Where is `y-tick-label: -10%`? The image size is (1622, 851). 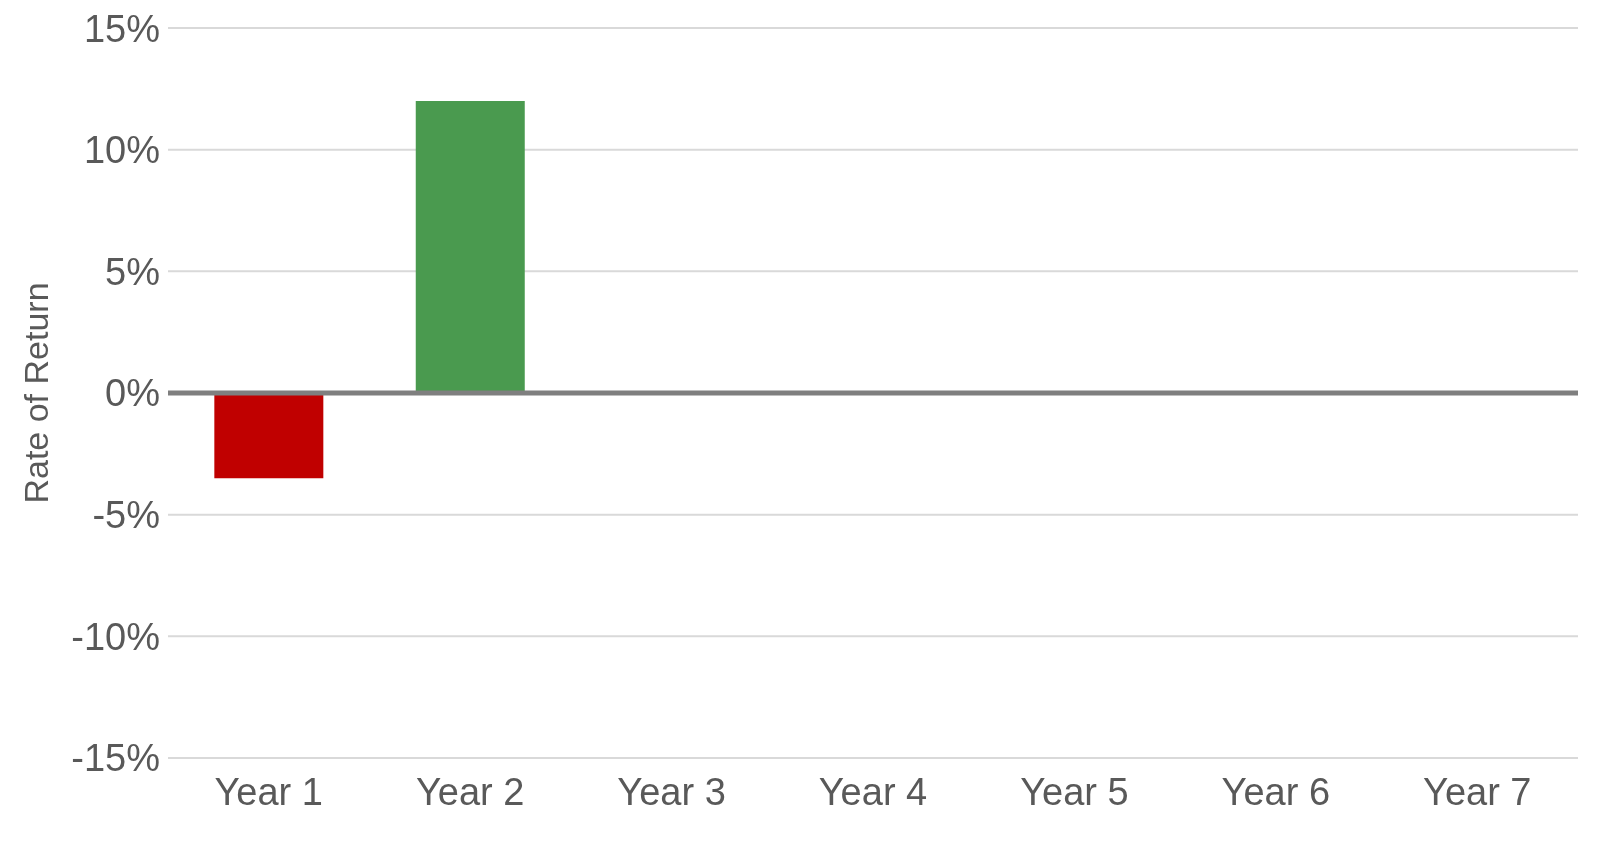
y-tick-label: -10% is located at coordinates (115, 636).